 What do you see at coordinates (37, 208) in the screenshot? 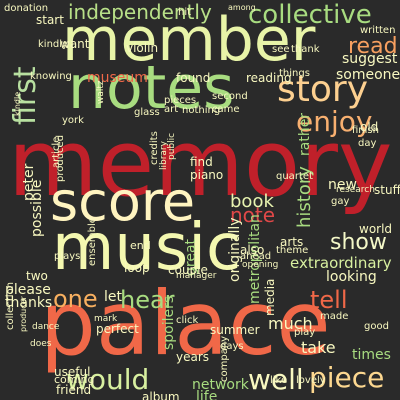
I see `word-possible: possible` at bounding box center [37, 208].